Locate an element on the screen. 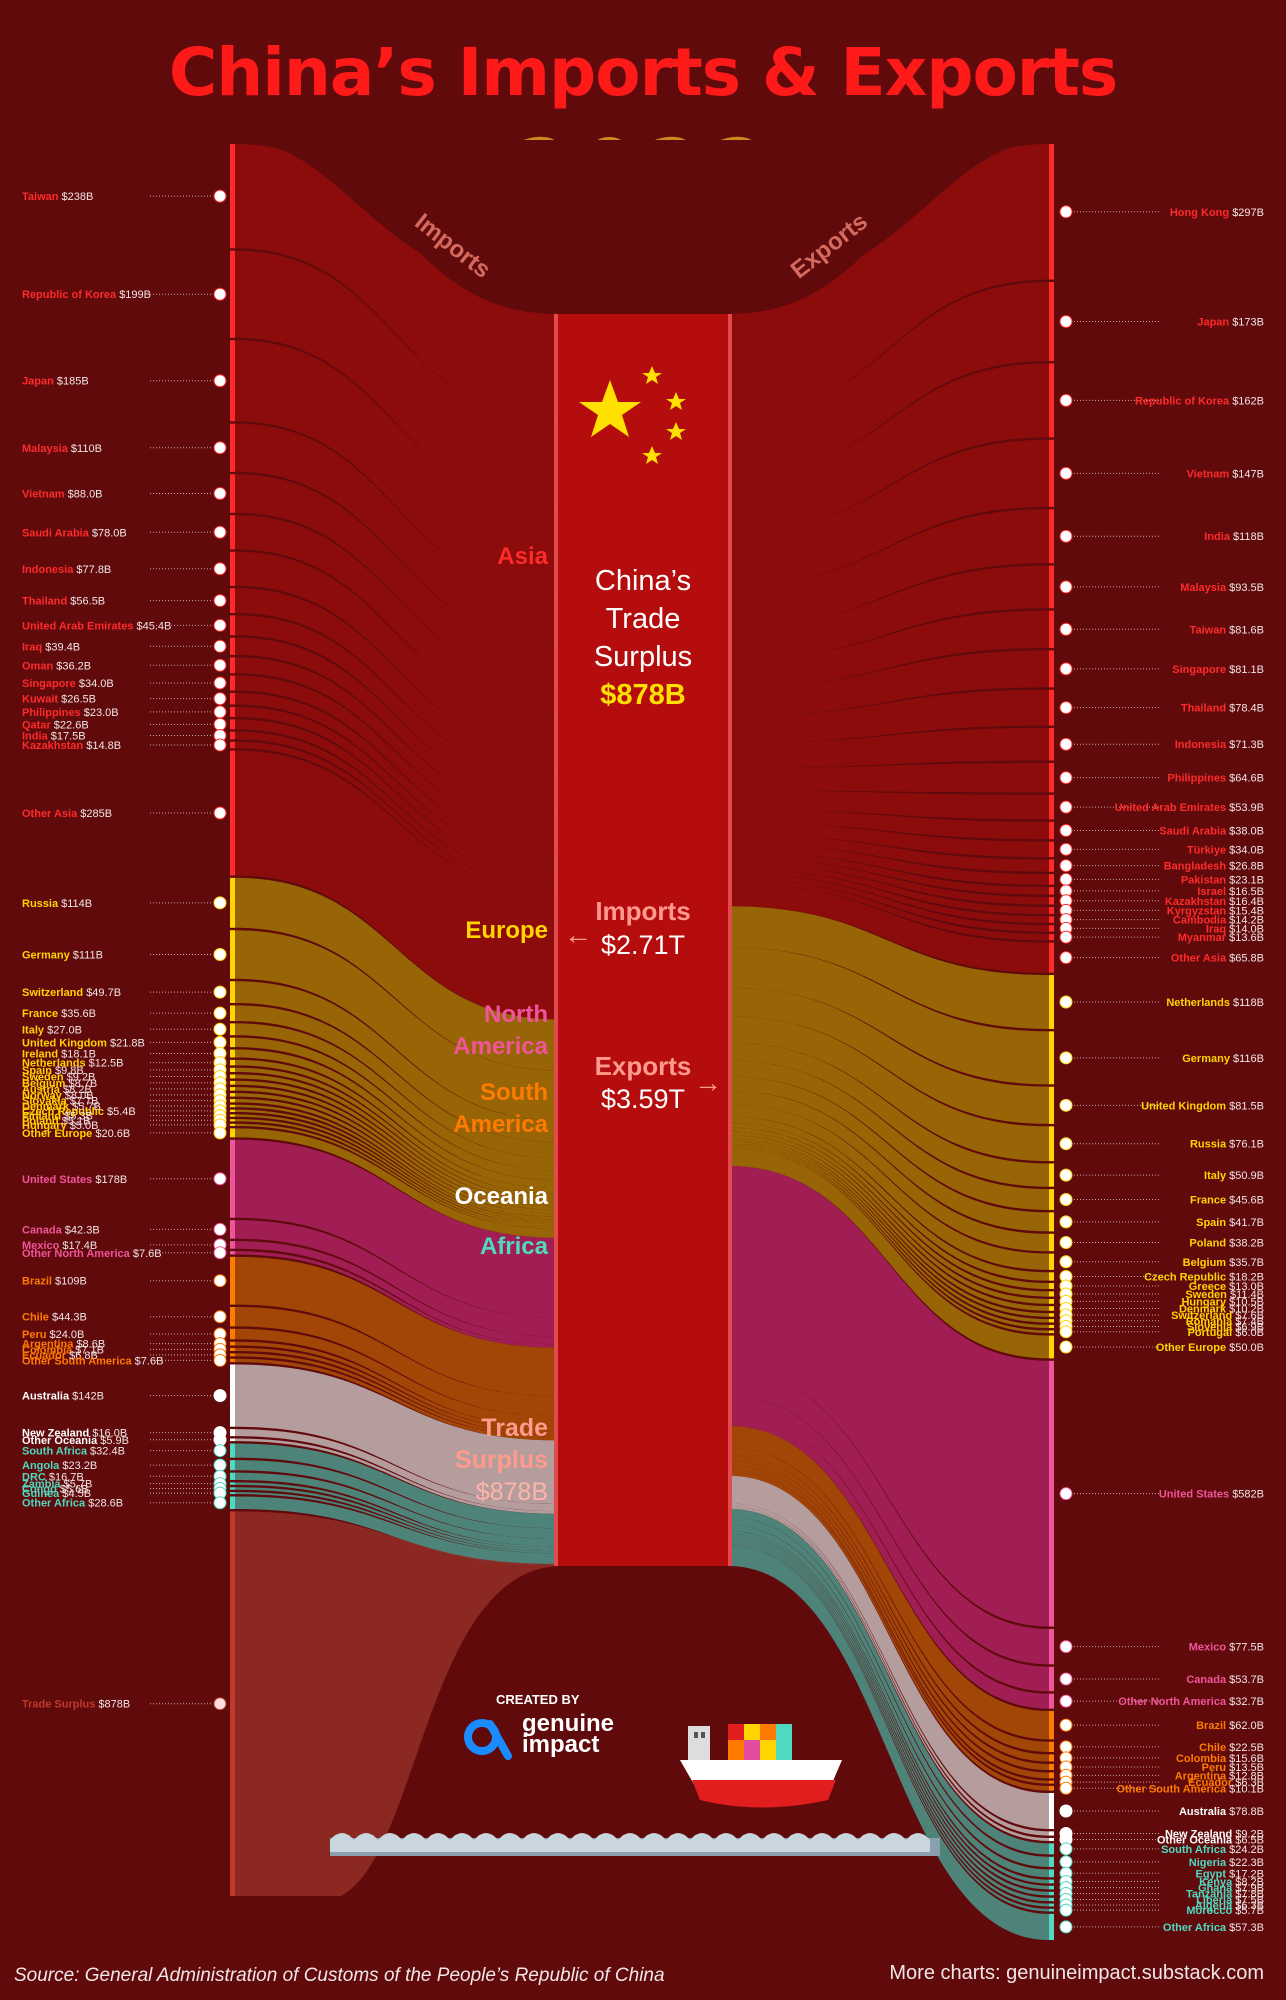  import-value-other-north-america: $7.6B is located at coordinates (147, 1254).